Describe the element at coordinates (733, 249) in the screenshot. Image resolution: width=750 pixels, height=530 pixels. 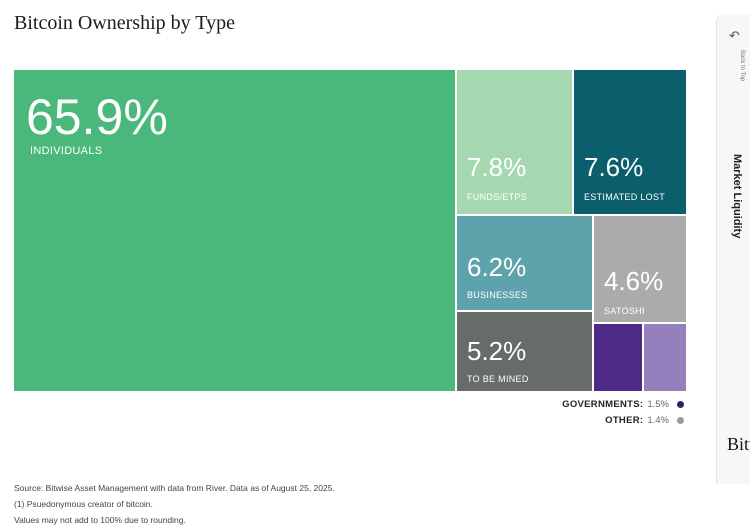
I see `side-panel: ↶ Back to Top Market Liquidity Bitwise` at that location.